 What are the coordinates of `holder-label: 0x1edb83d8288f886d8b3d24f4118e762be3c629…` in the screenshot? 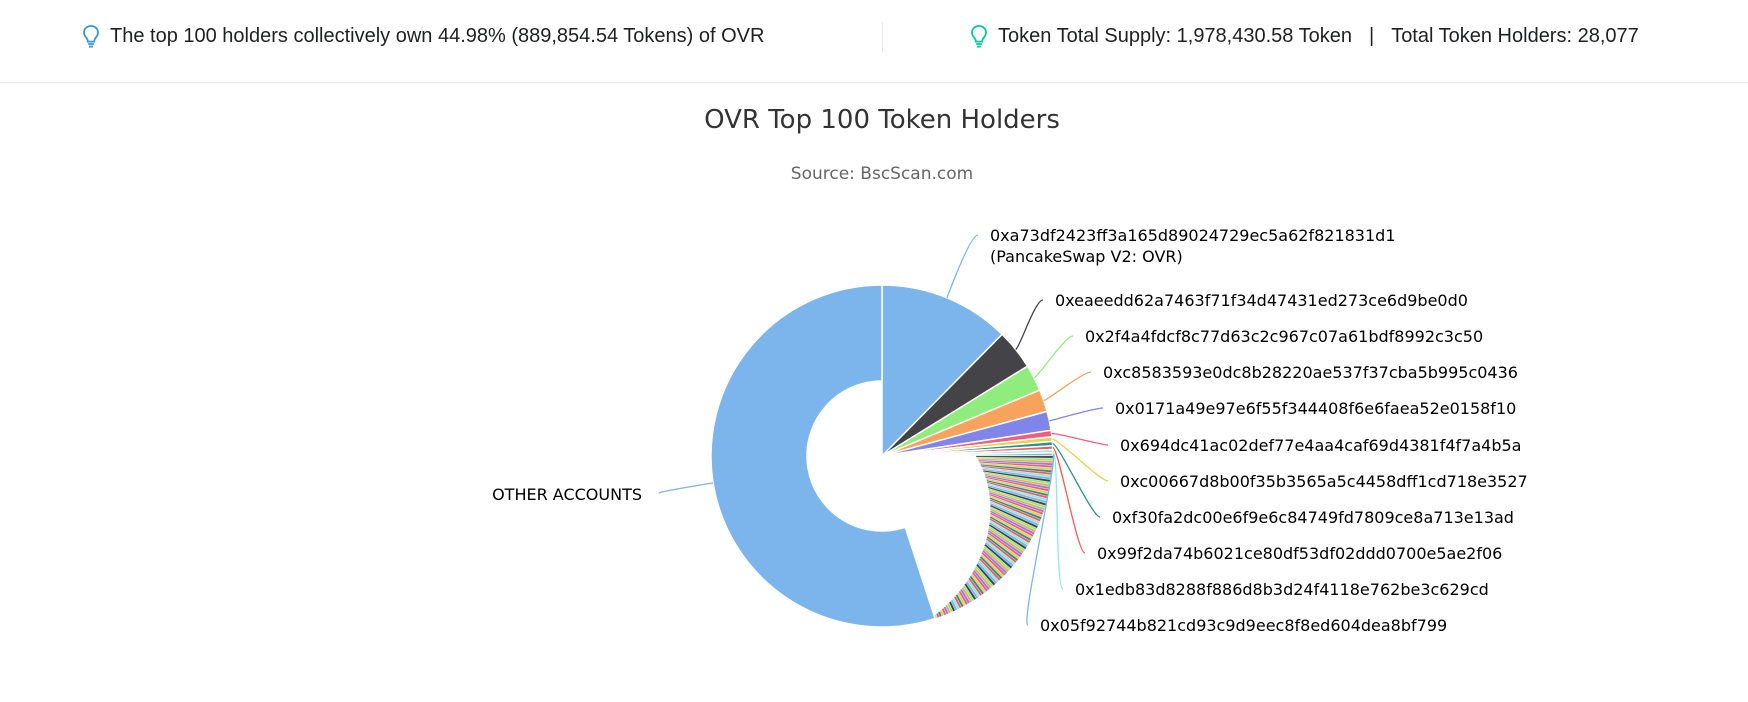 It's located at (1282, 589).